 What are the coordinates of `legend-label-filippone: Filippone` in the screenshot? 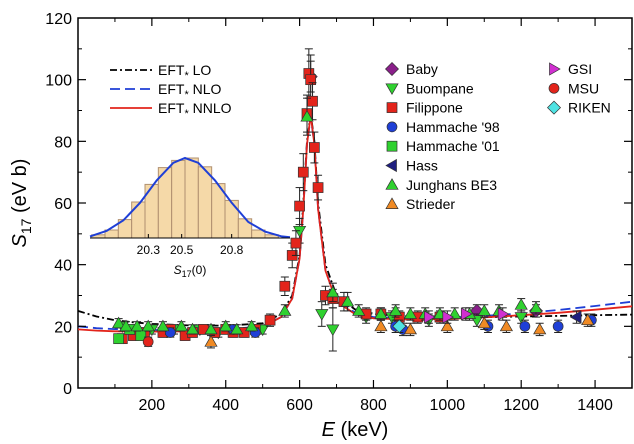 It's located at (434, 108).